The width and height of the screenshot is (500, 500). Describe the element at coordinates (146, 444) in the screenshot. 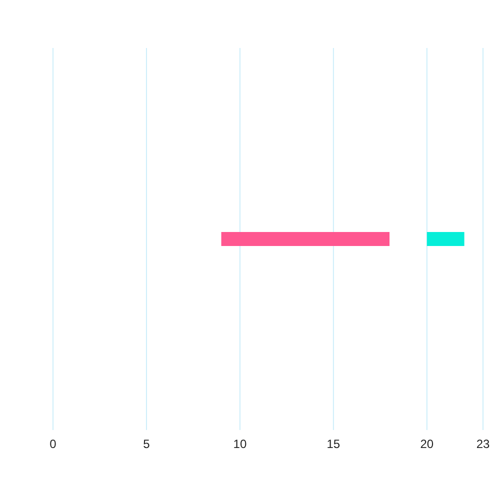

I see `x-tick-label: 5` at that location.